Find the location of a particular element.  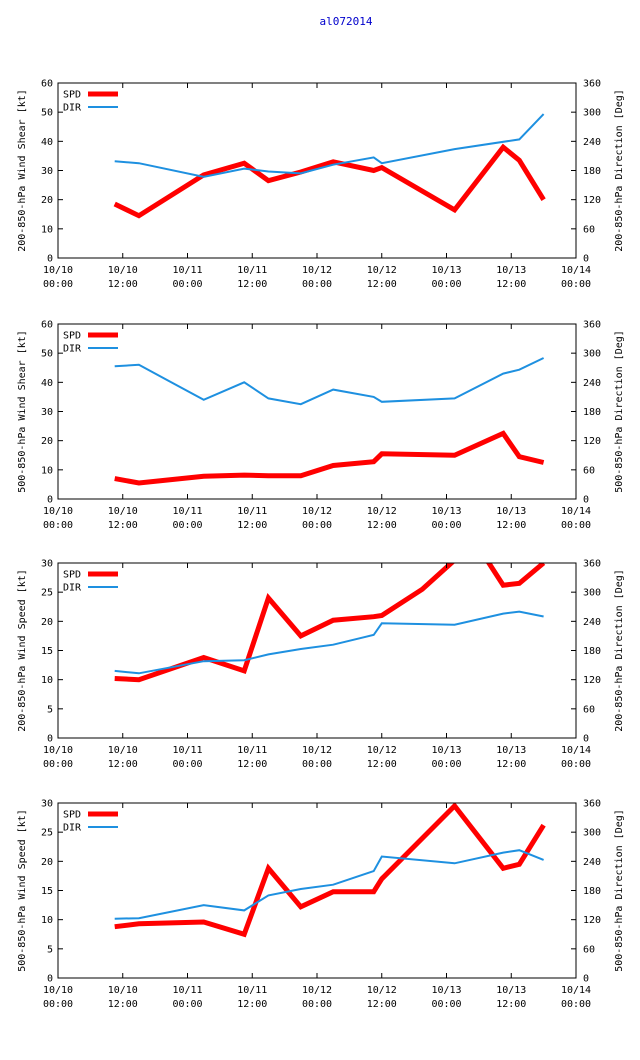

y2-axis-title: 500-850-hPa Direction [Deg] is located at coordinates (619, 411).